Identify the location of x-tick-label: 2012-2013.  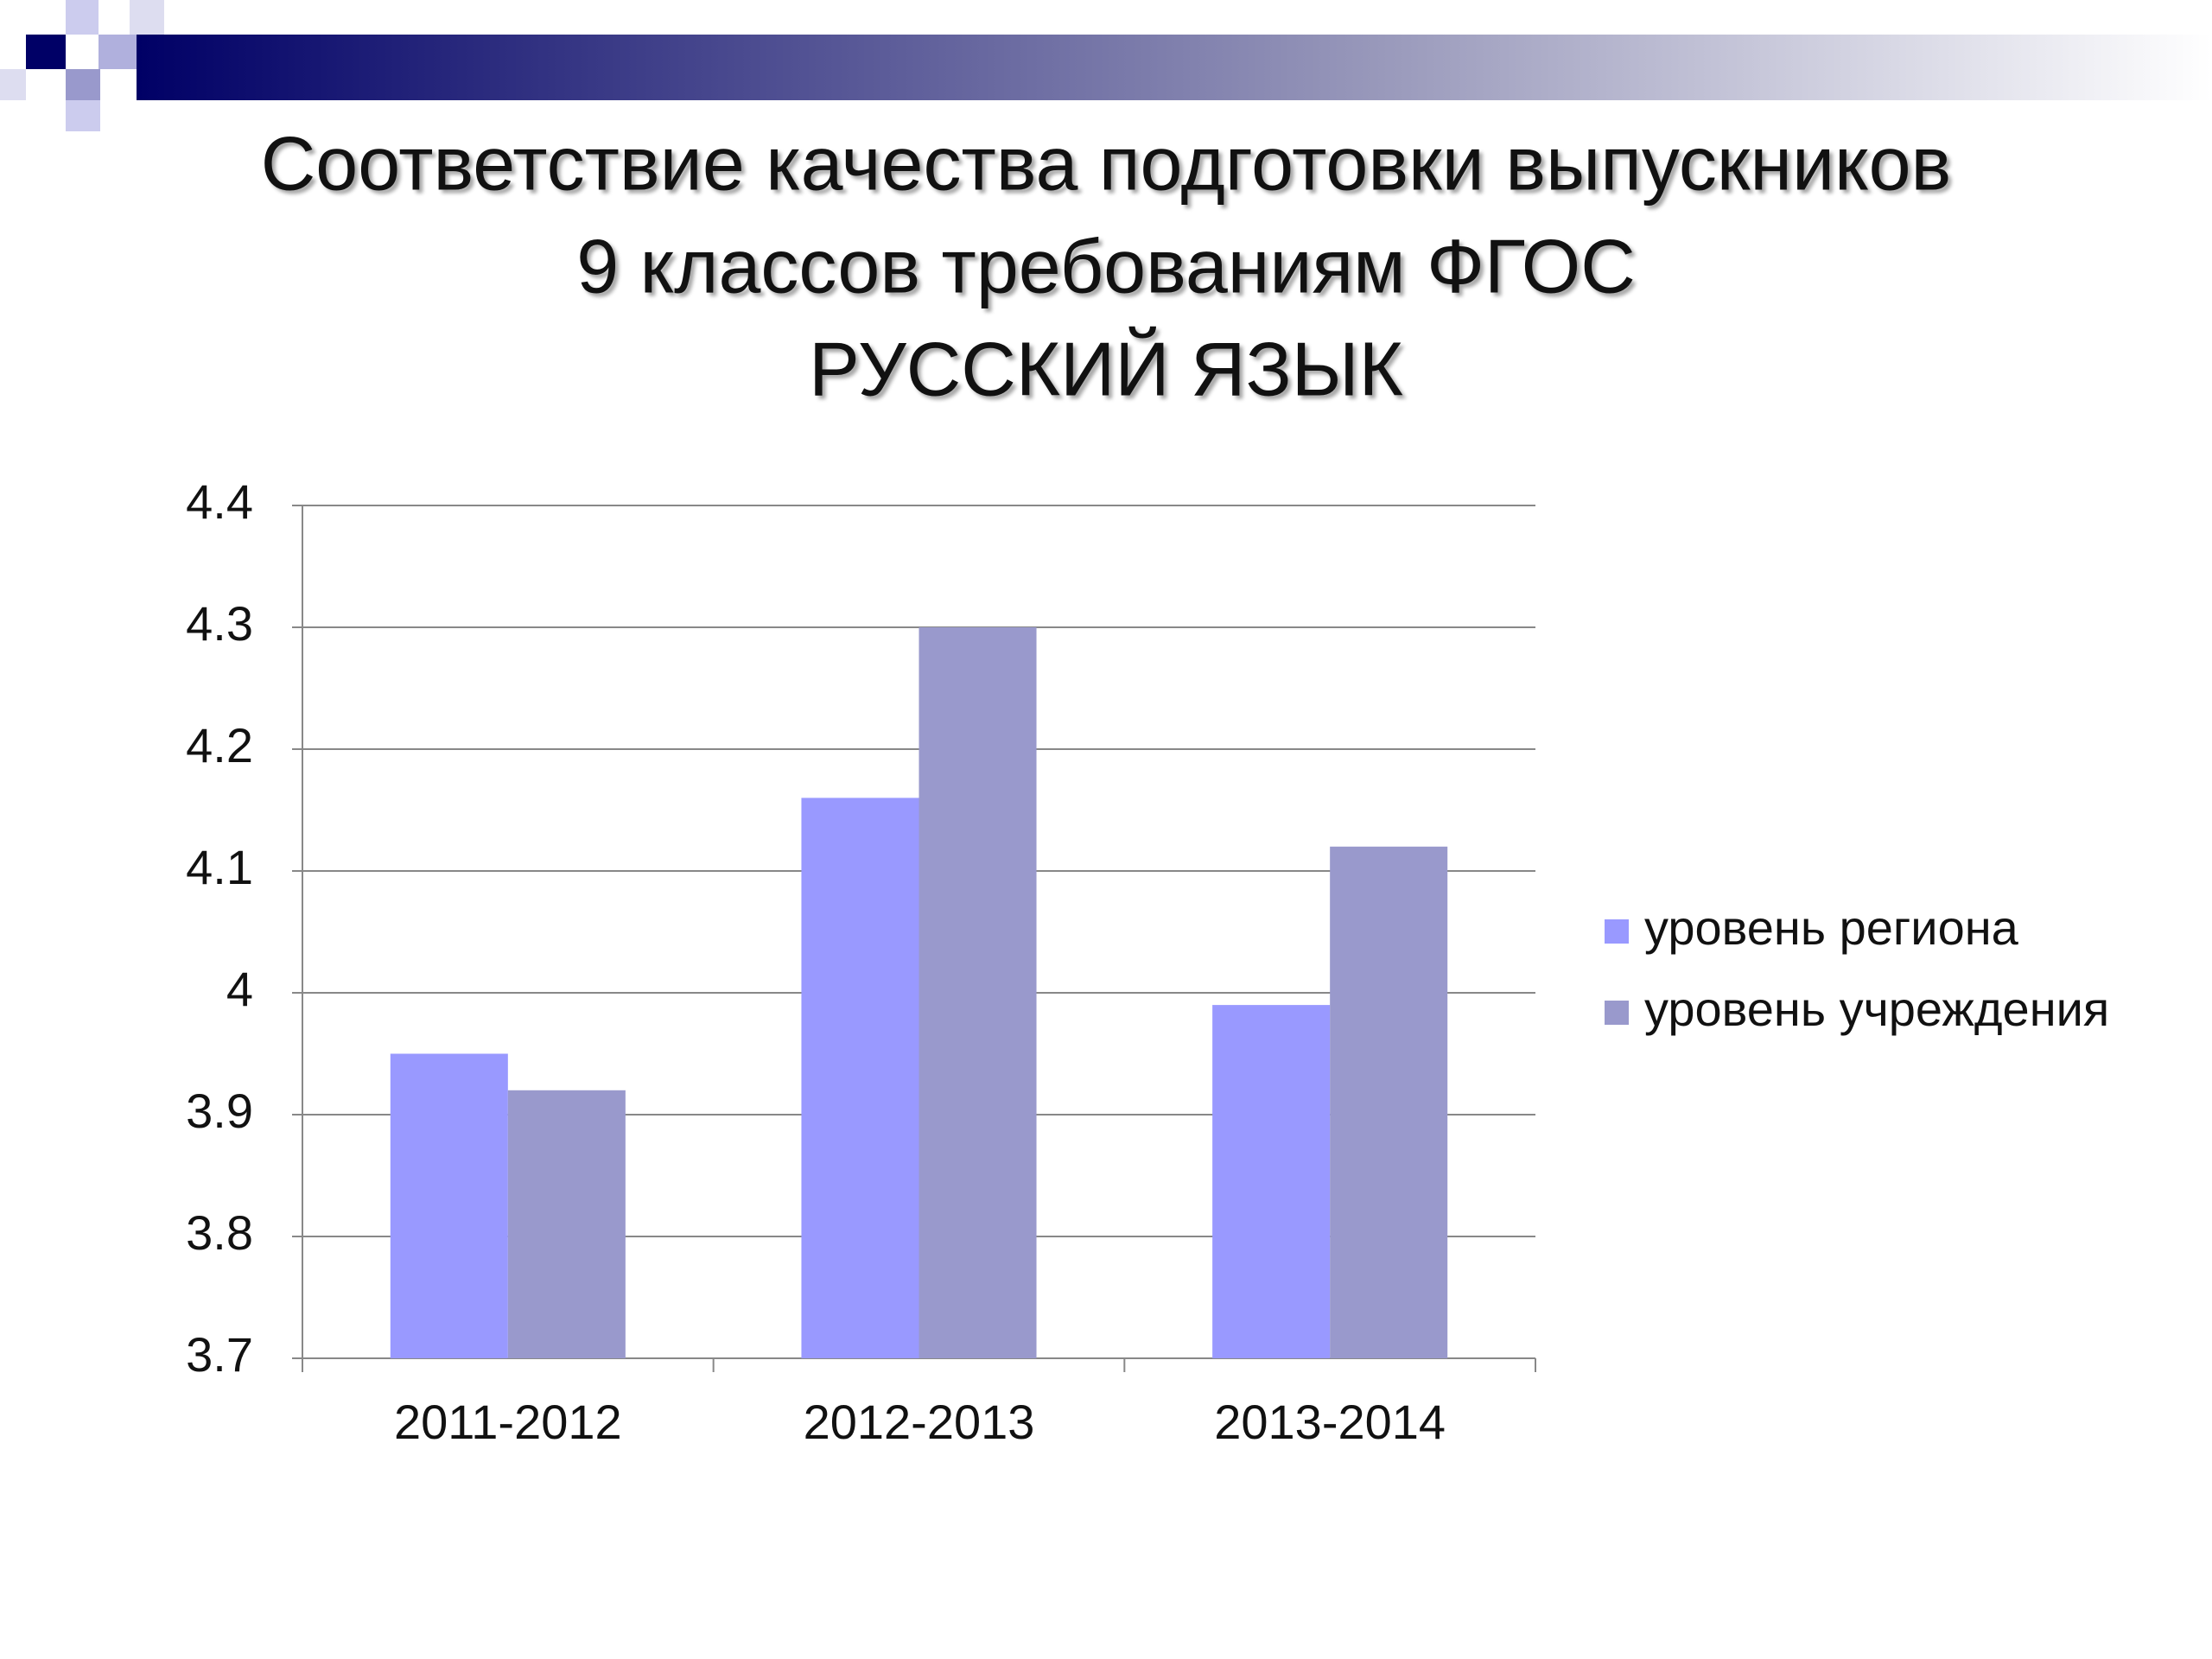
(919, 1422).